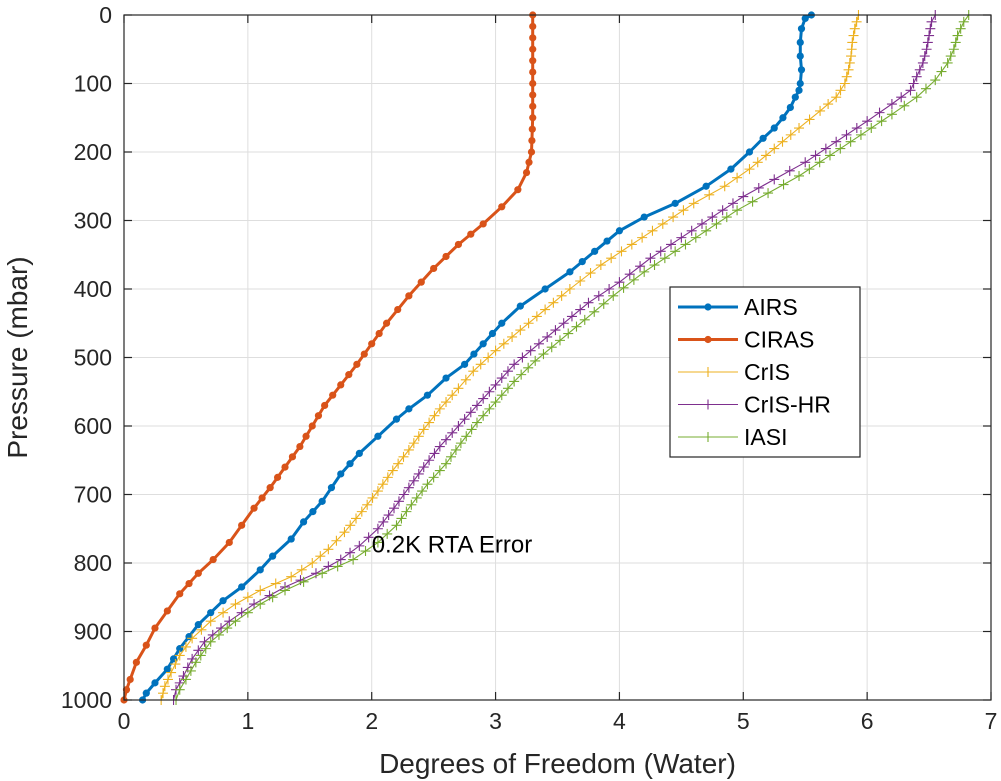 The image size is (1001, 781). I want to click on x-tick-label: 1, so click(247, 721).